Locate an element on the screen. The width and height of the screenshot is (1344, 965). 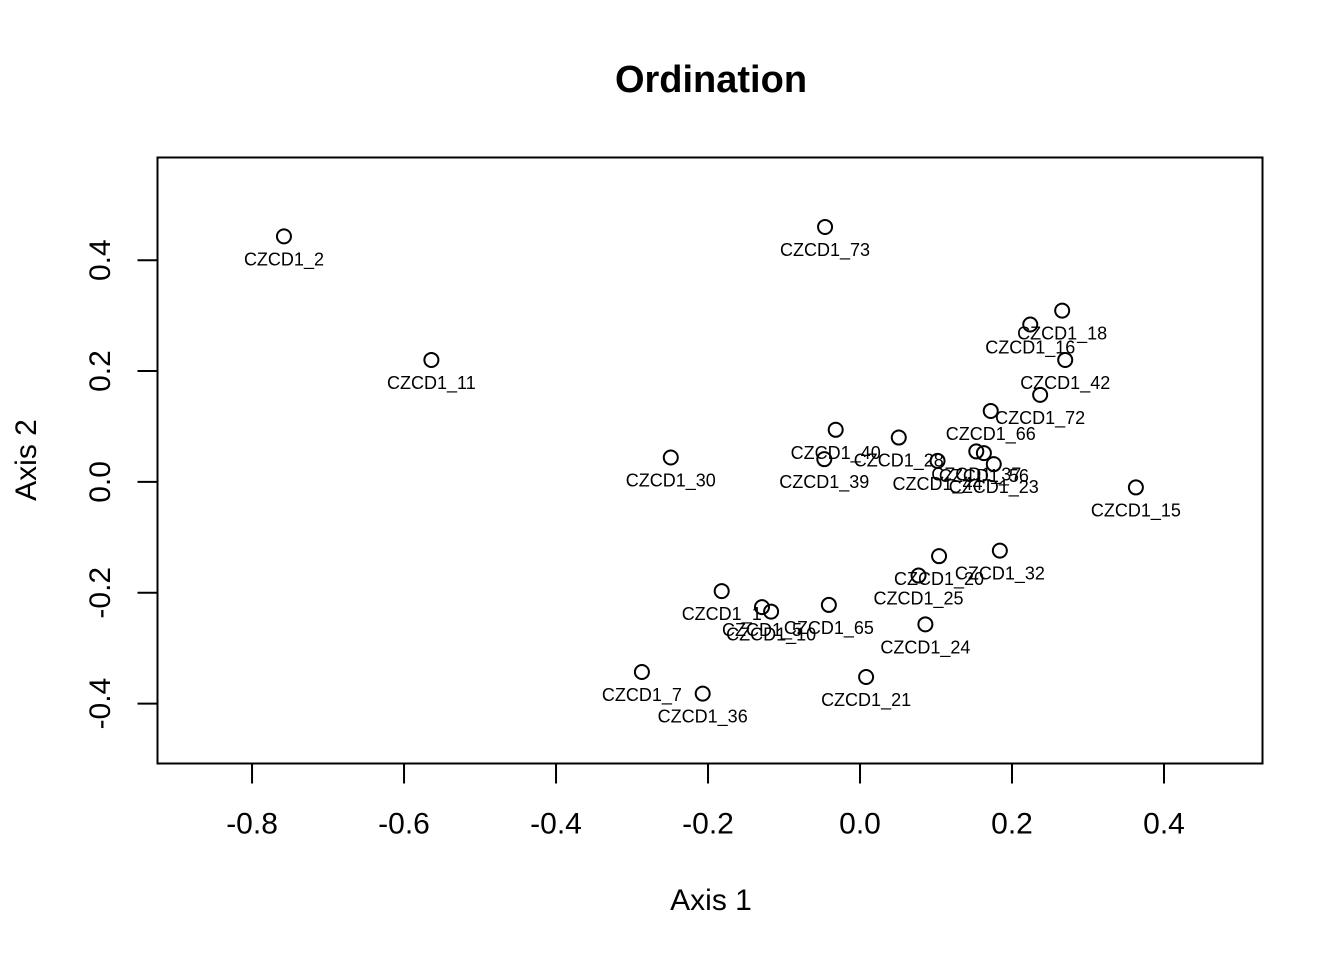
y-tick-label: 0.4 is located at coordinates (100, 260).